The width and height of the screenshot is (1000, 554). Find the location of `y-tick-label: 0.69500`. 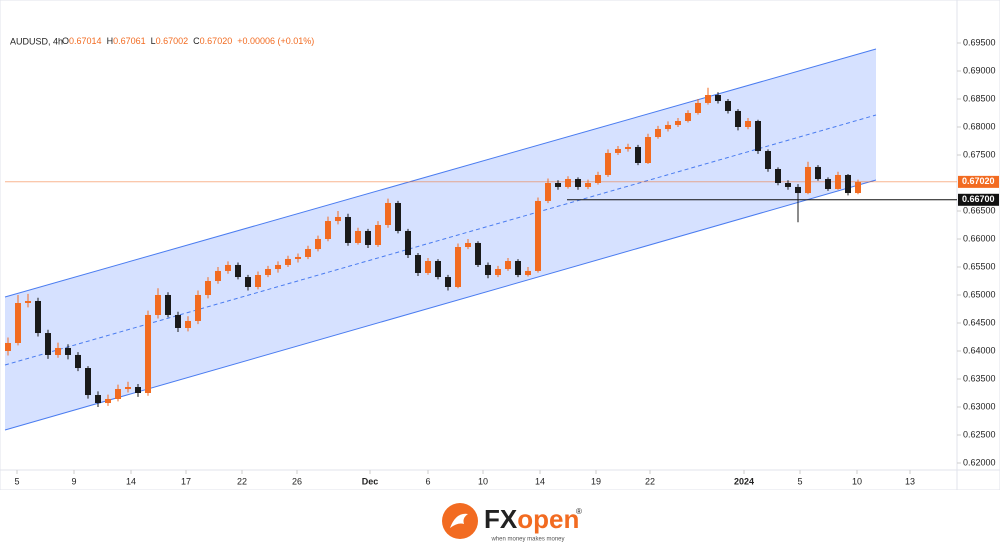

y-tick-label: 0.69500 is located at coordinates (979, 42).